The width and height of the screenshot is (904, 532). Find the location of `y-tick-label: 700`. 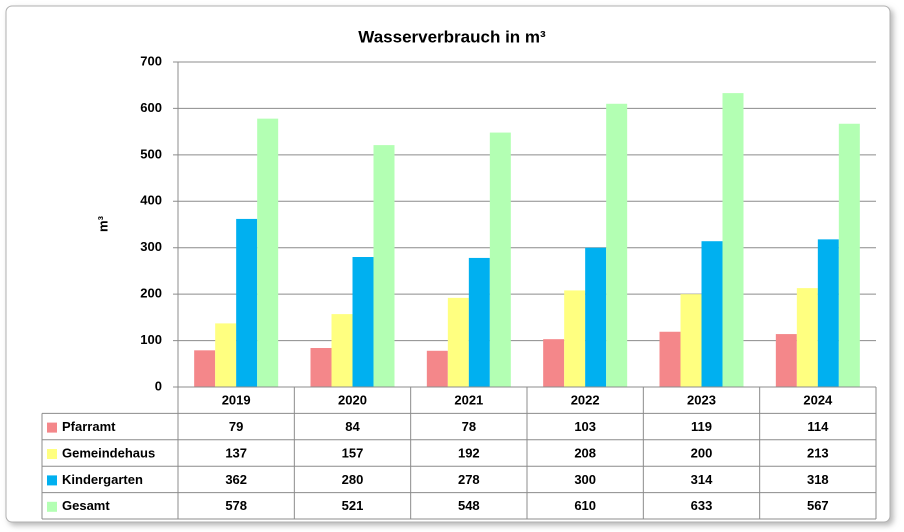

y-tick-label: 700 is located at coordinates (151, 60).